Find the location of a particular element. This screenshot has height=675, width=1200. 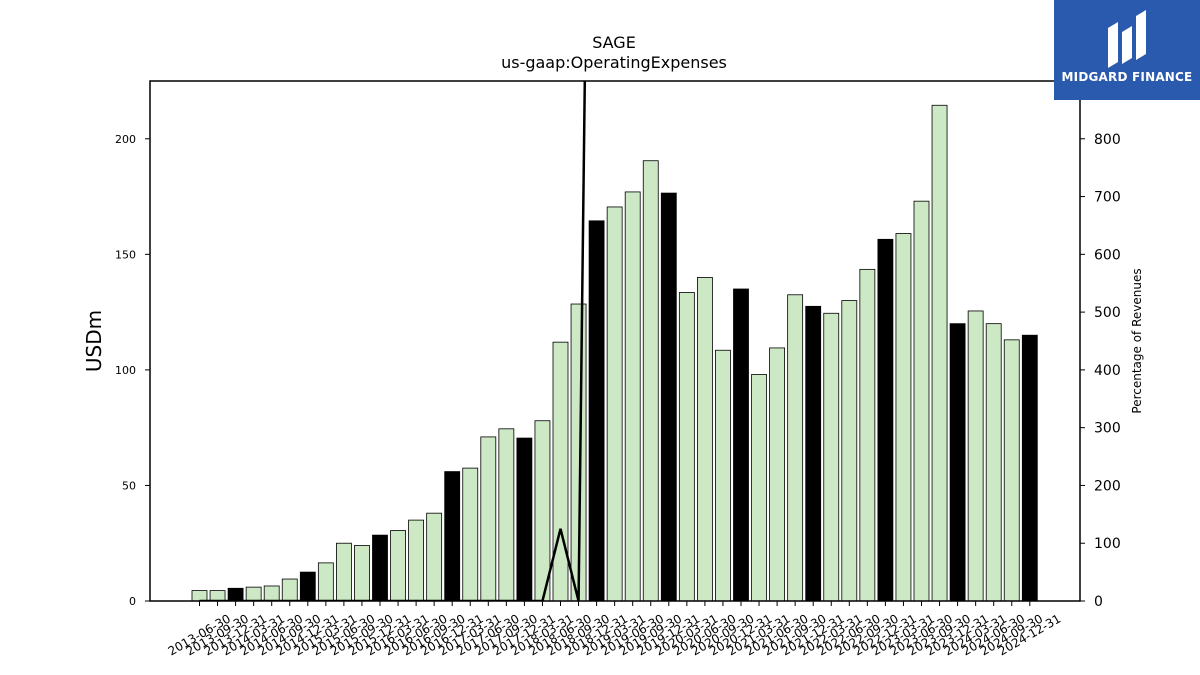

y2-tick-label: 400 is located at coordinates (1107, 371).